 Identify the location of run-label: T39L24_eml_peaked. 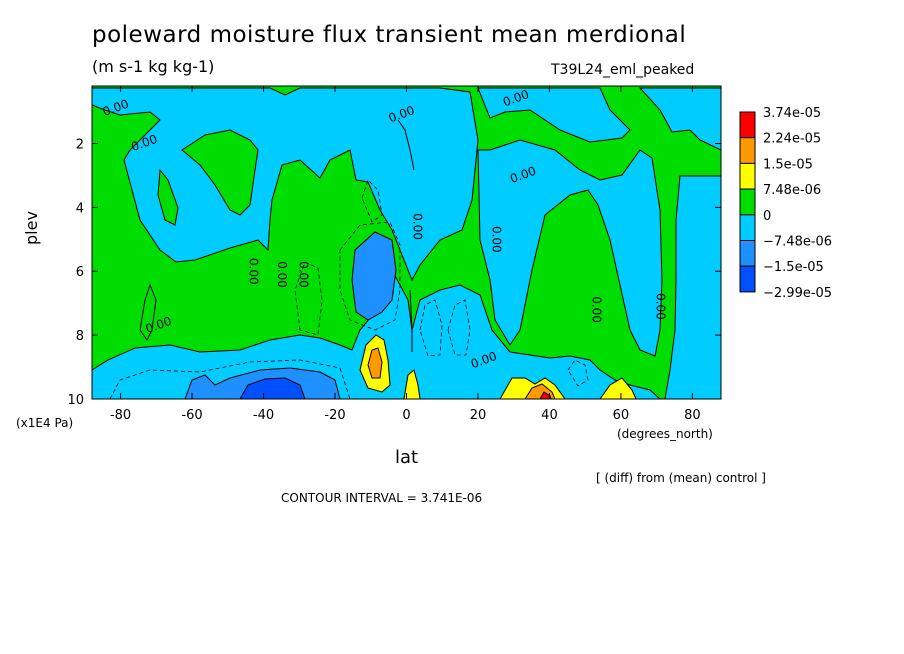
(623, 70).